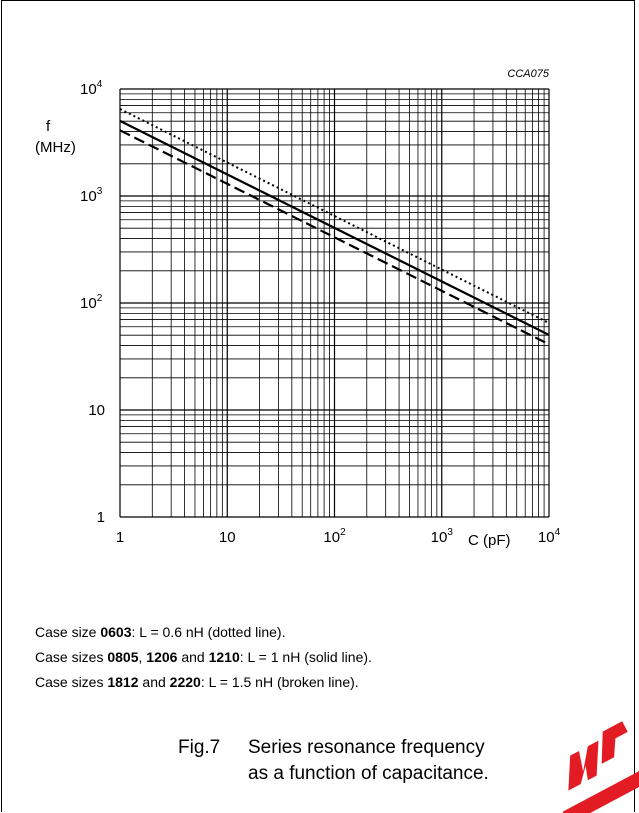  I want to click on x-axis-label: C (pF), so click(489, 540).